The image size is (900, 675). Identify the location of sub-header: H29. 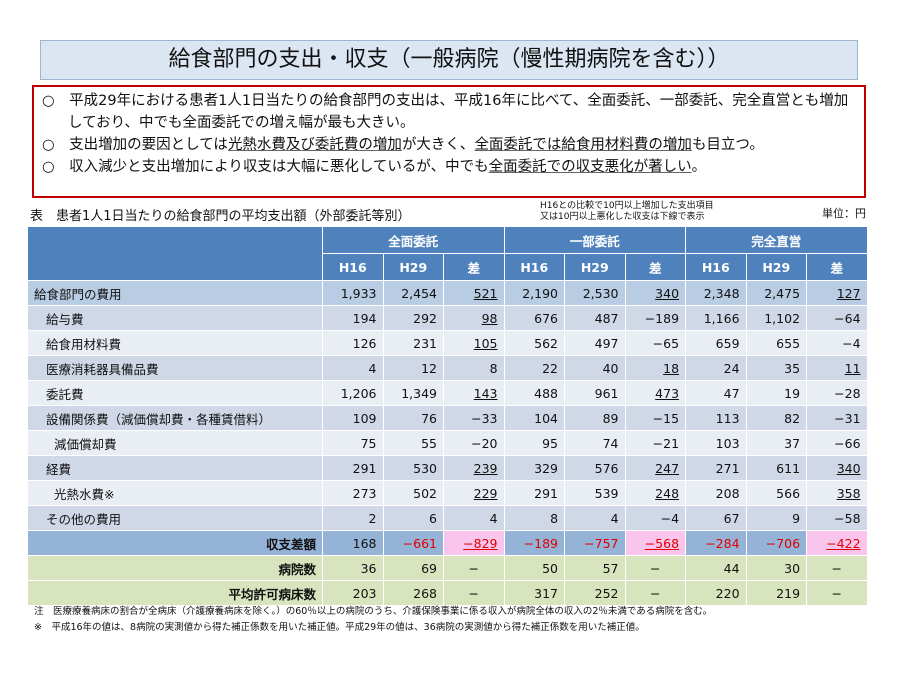
(595, 267).